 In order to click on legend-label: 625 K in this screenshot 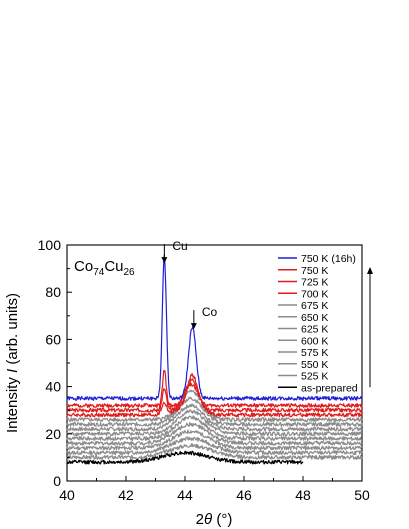, I will do `click(314, 330)`.